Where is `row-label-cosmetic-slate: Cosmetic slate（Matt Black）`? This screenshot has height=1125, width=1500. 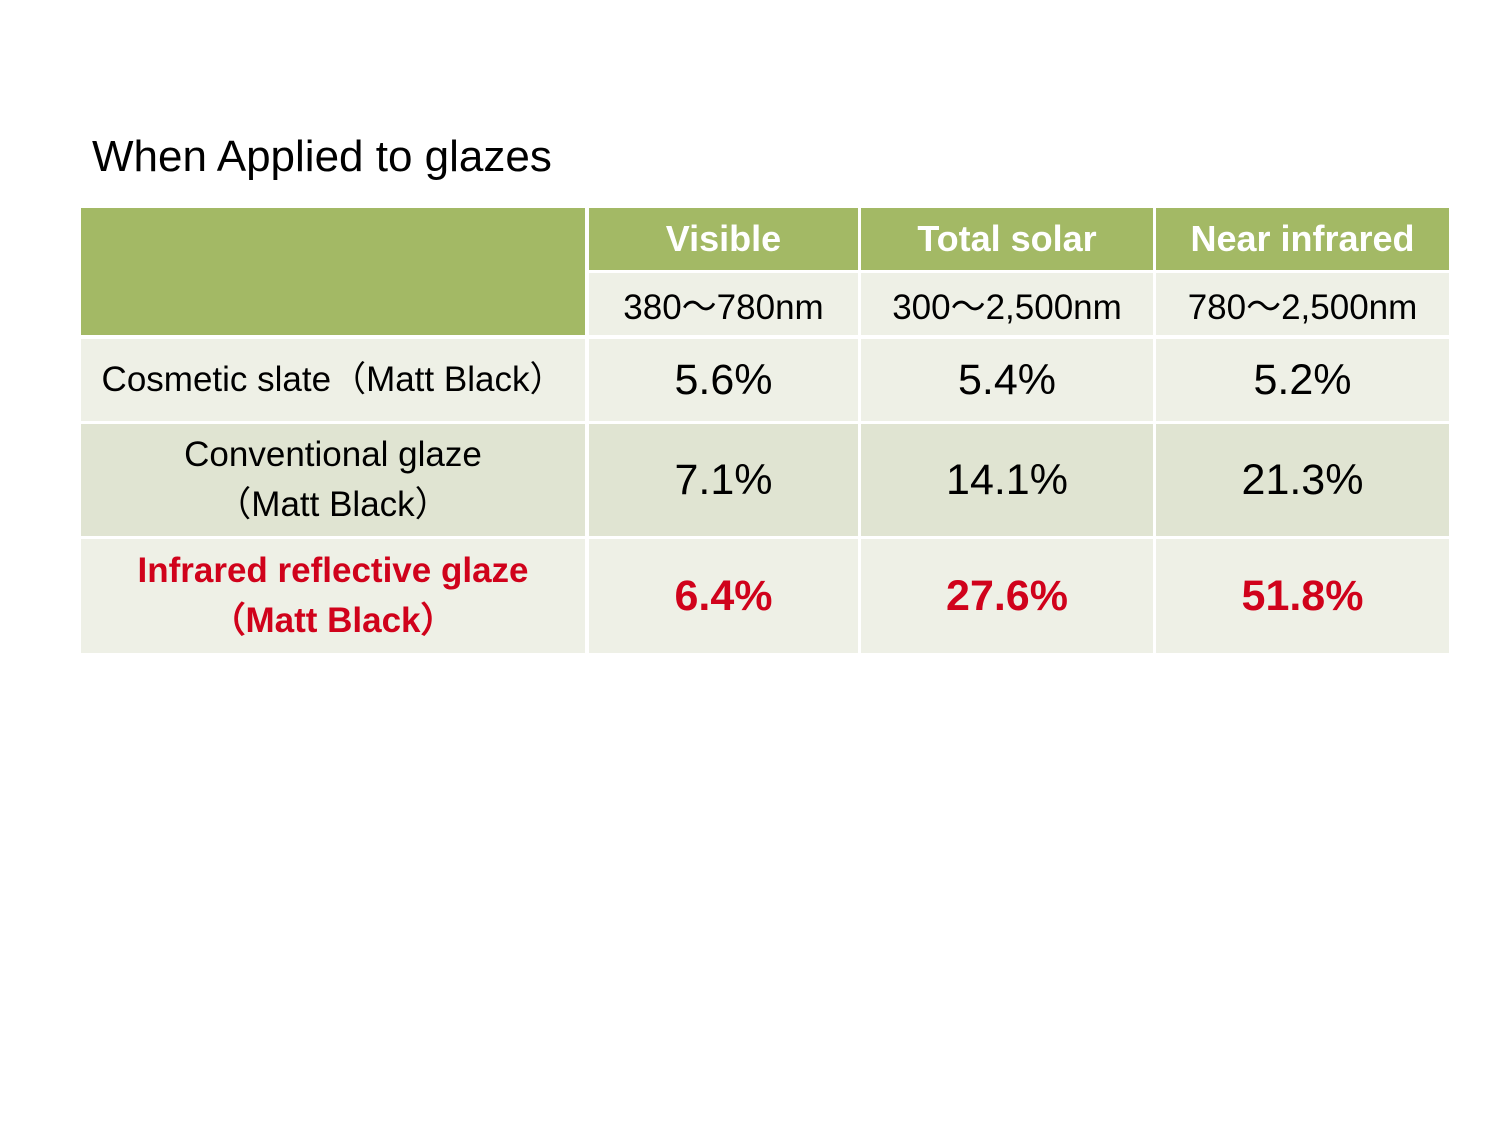
row-label-cosmetic-slate: Cosmetic slate（Matt Black） is located at coordinates (333, 380).